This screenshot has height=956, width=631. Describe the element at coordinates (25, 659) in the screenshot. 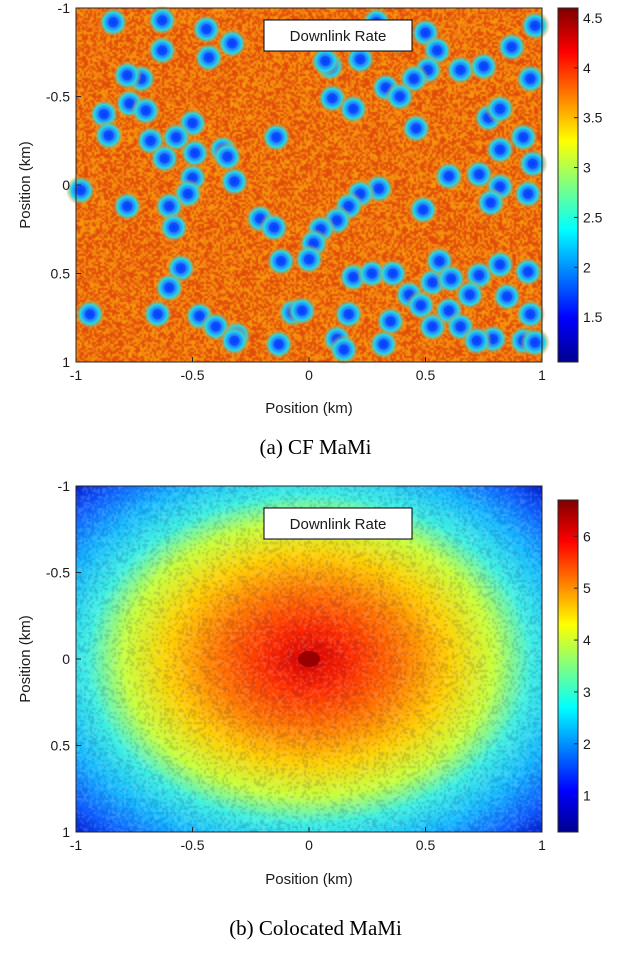

I see `y-axis-label: Position (km)` at that location.